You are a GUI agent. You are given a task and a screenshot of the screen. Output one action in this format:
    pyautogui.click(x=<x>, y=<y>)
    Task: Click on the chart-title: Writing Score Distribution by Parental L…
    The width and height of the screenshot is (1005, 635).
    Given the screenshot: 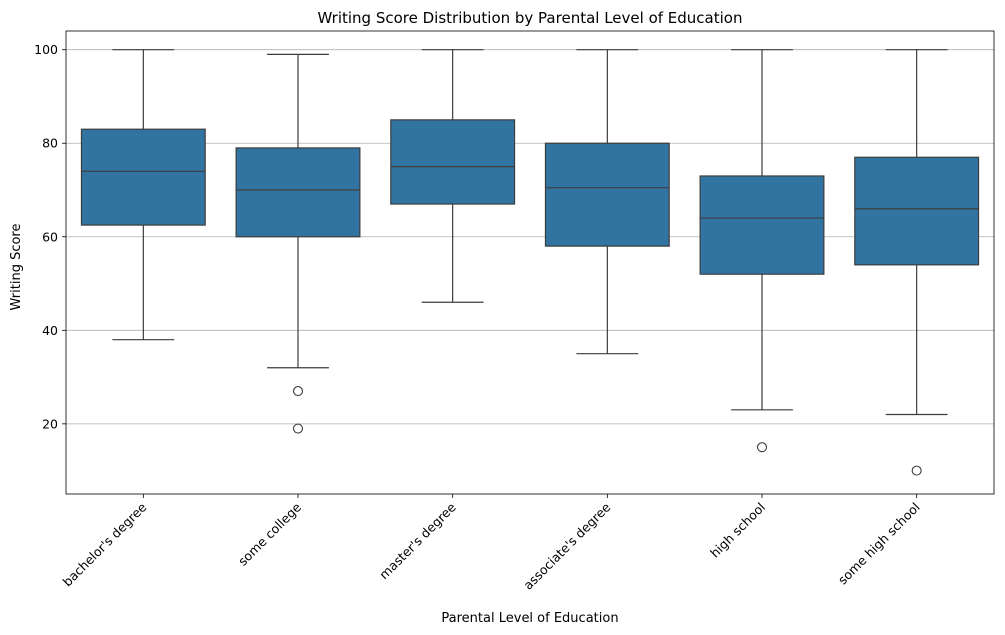 What is the action you would take?
    pyautogui.click(x=530, y=18)
    